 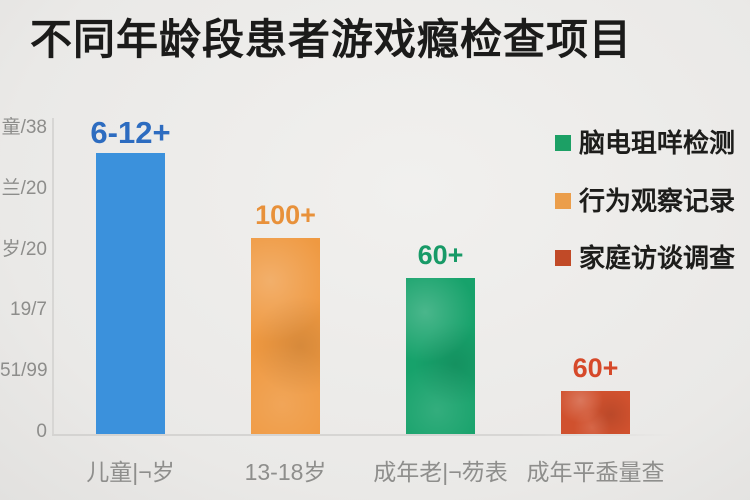 What do you see at coordinates (363, 435) in the screenshot?
I see `x-axis-line` at bounding box center [363, 435].